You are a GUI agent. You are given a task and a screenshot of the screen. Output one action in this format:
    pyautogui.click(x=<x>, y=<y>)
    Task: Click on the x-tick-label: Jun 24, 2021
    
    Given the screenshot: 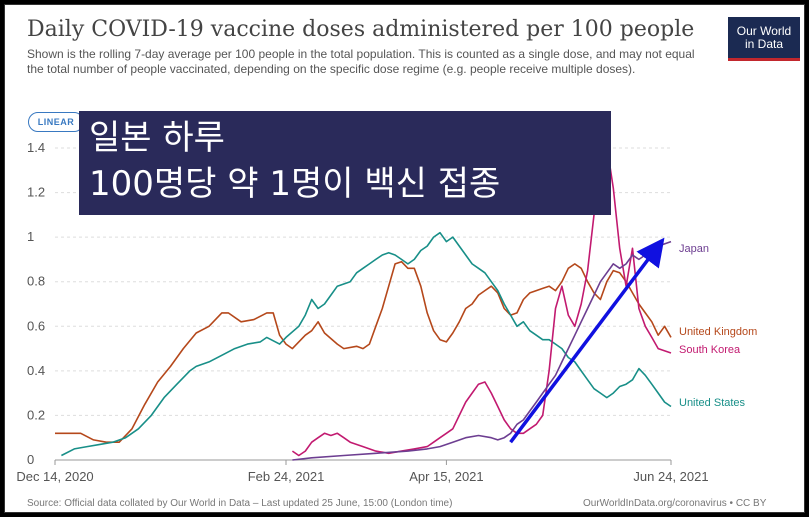 What is the action you would take?
    pyautogui.click(x=670, y=476)
    